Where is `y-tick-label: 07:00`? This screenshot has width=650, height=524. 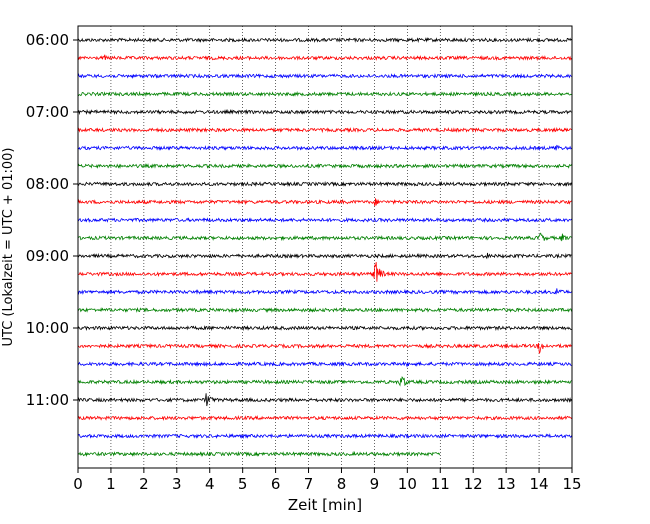 y-tick-label: 07:00 is located at coordinates (47, 112).